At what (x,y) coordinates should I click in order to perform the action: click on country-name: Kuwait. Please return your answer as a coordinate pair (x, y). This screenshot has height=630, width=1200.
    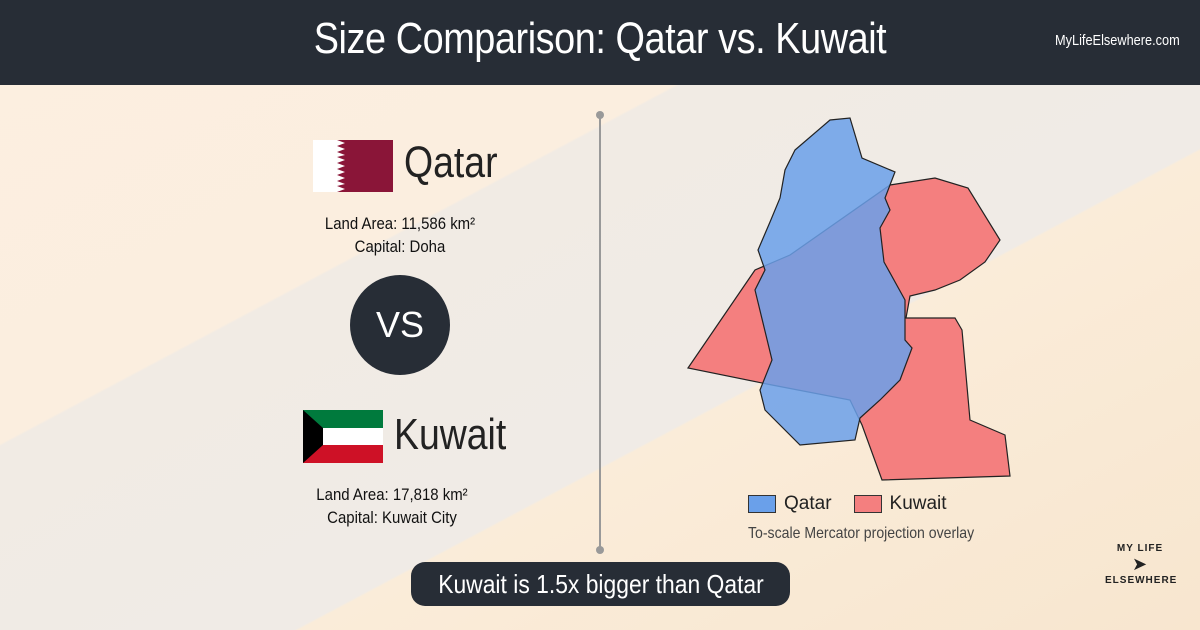
    Looking at the image, I should click on (450, 434).